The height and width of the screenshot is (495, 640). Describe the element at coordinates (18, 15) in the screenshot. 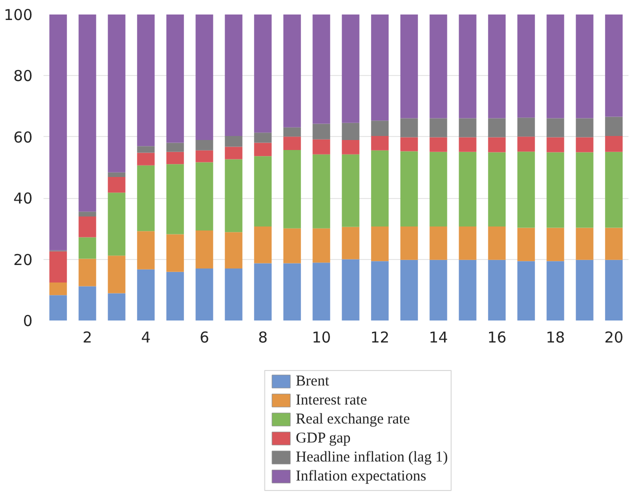

I see `y-tick-label: 100` at that location.